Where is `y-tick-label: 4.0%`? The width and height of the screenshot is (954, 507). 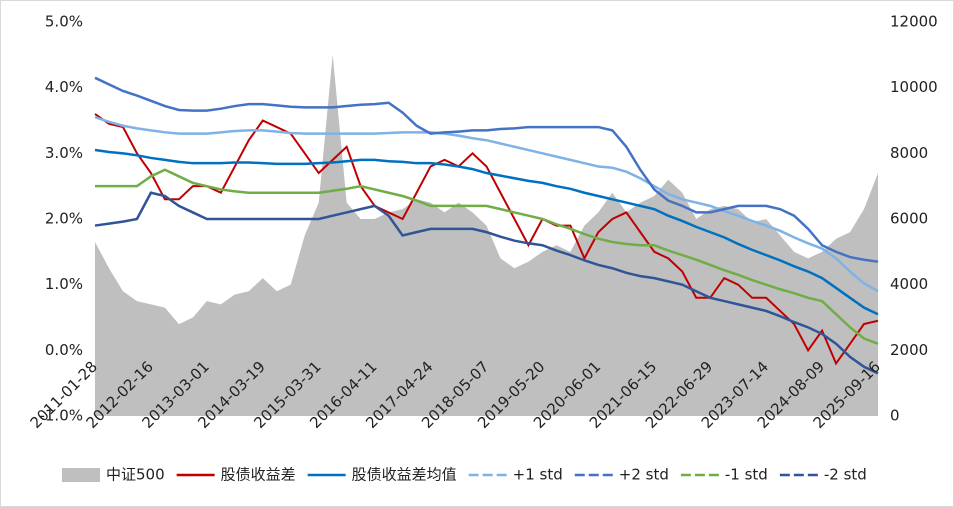 y-tick-label: 4.0% is located at coordinates (64, 87).